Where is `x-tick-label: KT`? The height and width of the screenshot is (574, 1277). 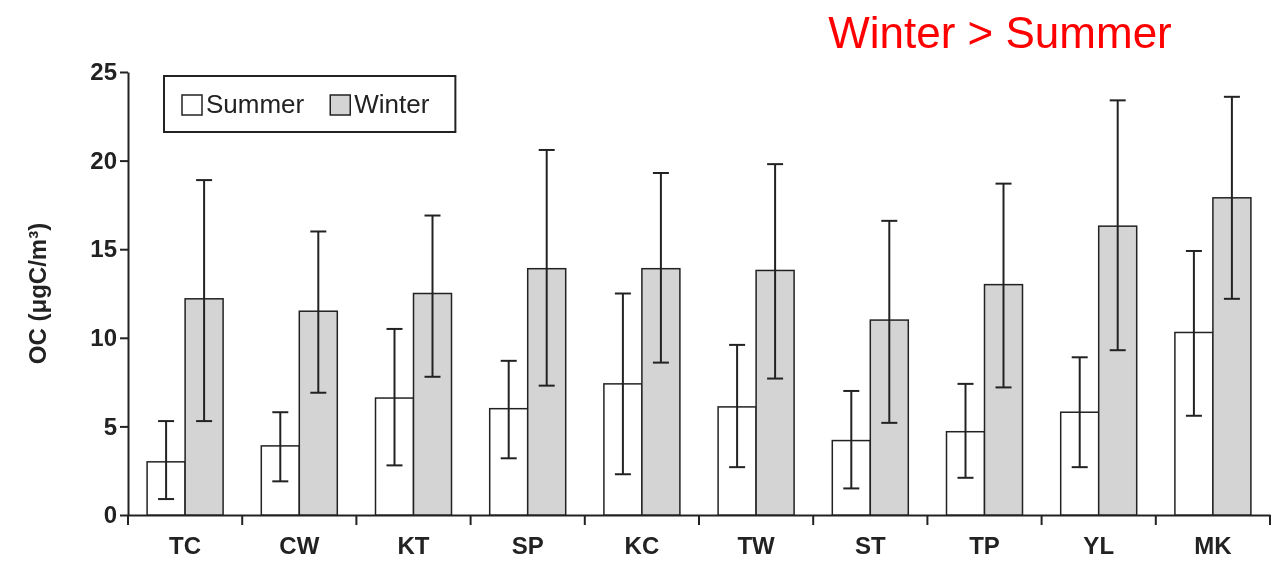
x-tick-label: KT is located at coordinates (413, 546).